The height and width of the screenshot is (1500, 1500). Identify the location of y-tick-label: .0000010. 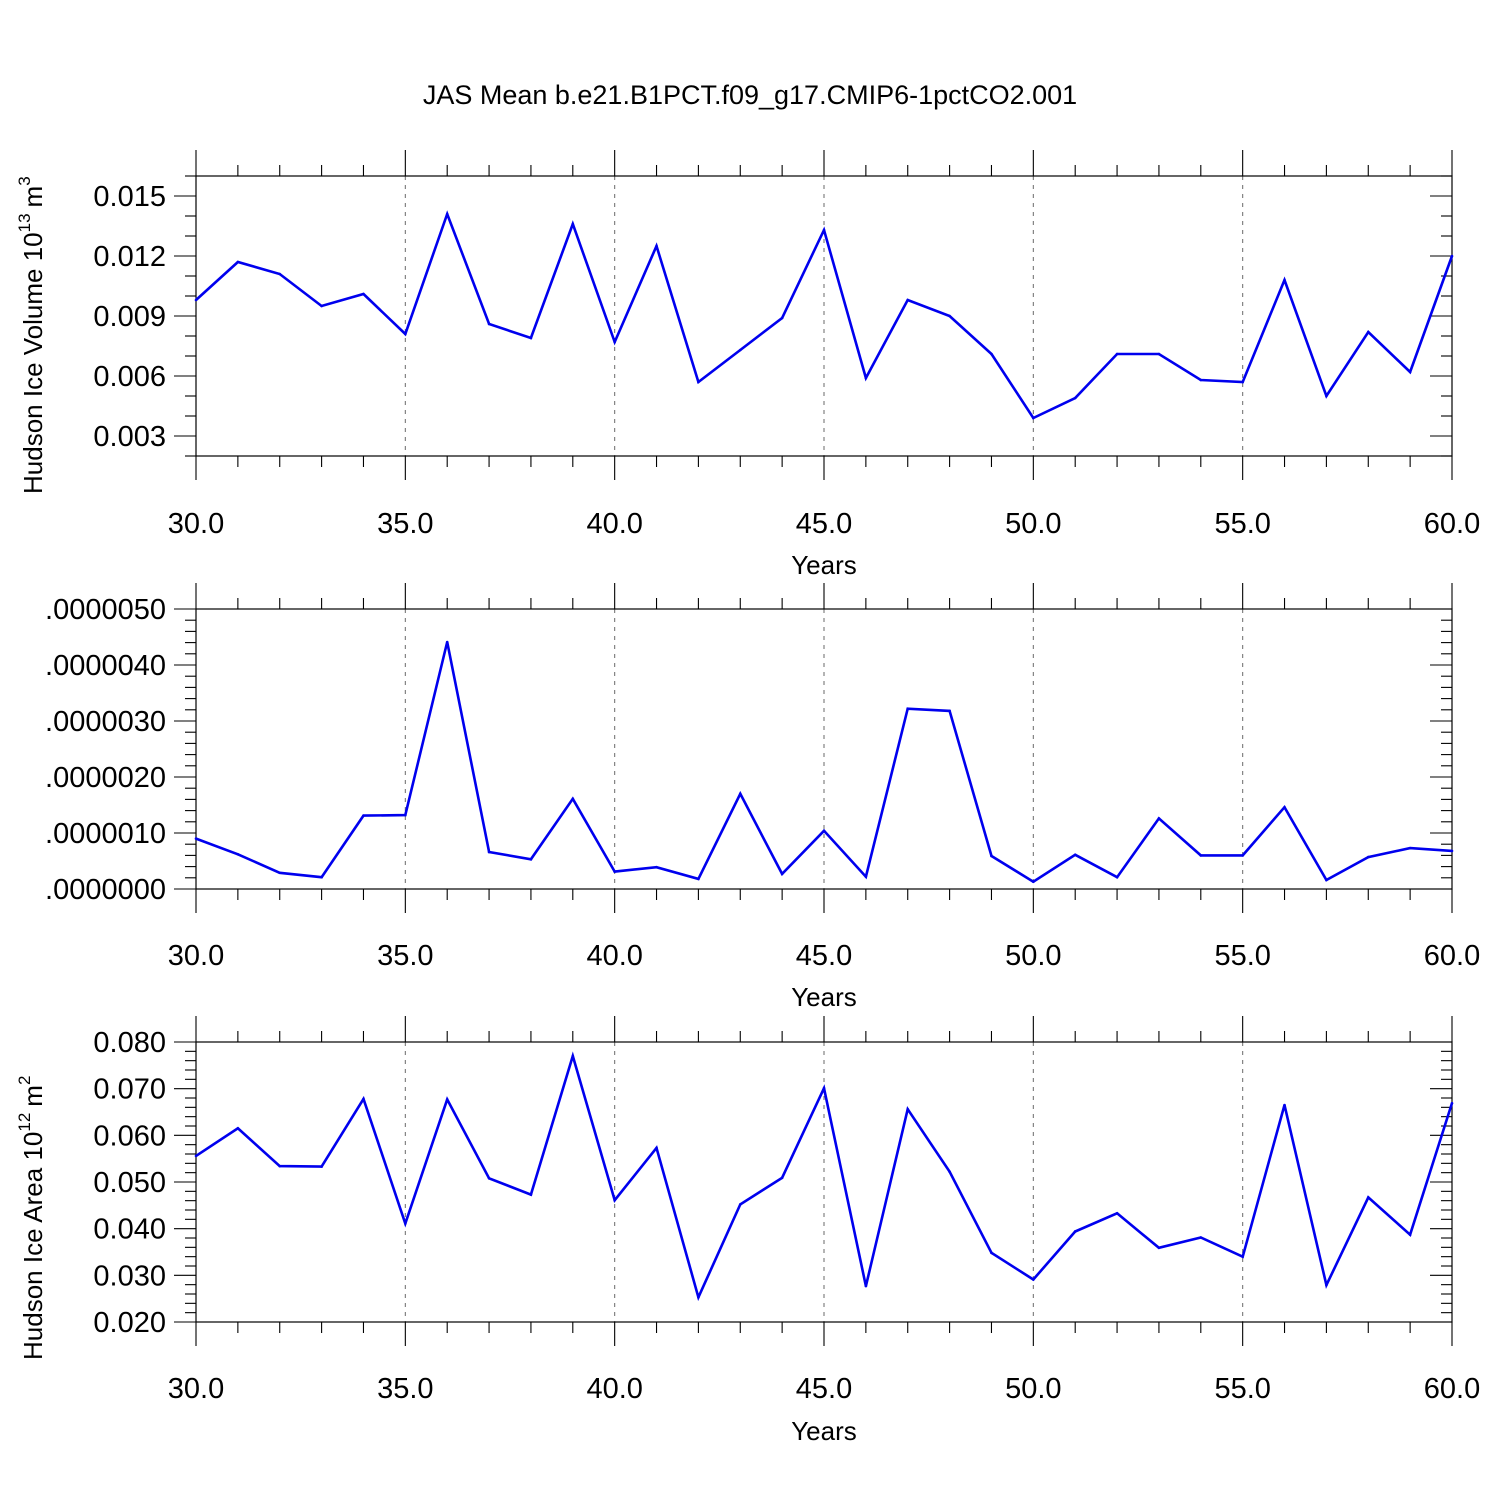
(105, 834).